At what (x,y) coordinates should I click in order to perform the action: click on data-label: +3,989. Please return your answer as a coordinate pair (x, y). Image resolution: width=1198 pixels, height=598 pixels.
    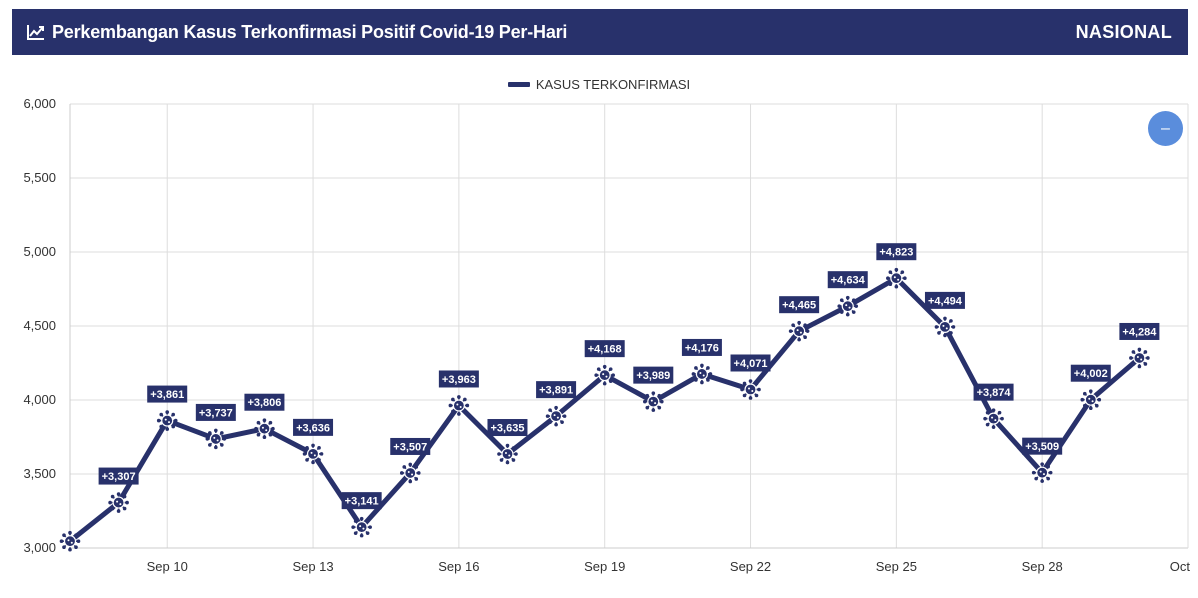
    Looking at the image, I should click on (653, 376).